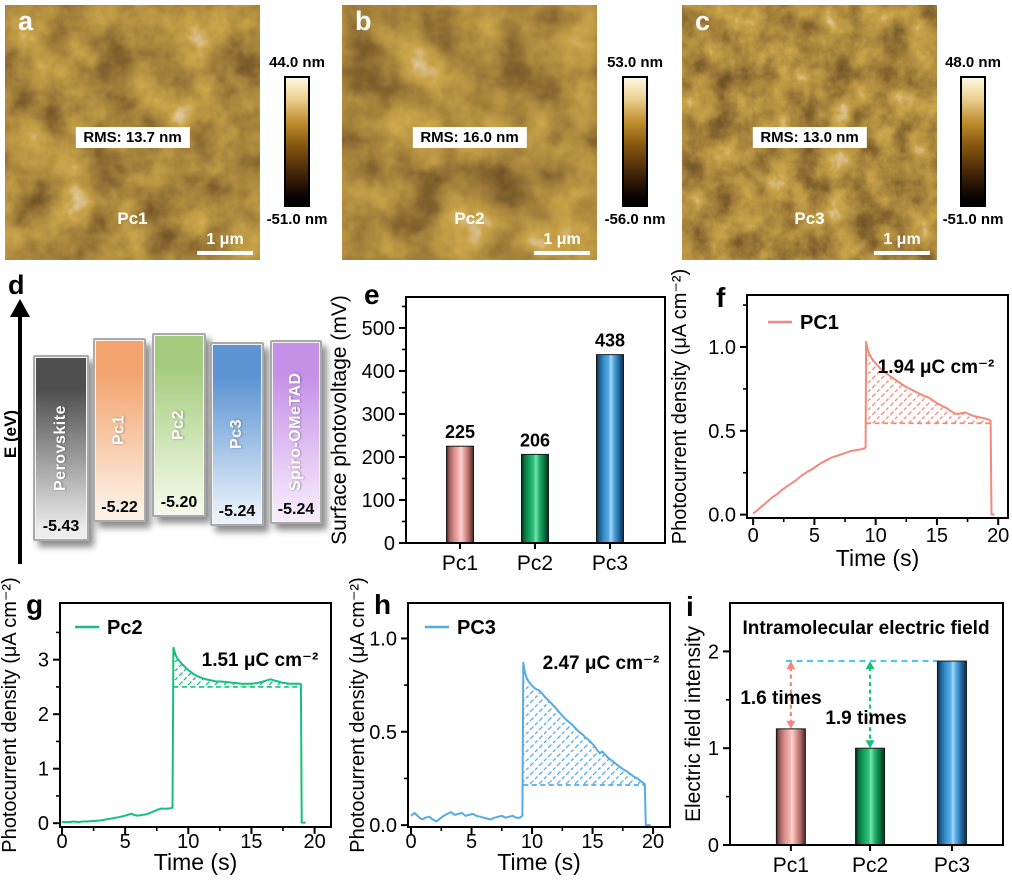  Describe the element at coordinates (780, 698) in the screenshot. I see `ratio-annotation: 1.6 times` at that location.